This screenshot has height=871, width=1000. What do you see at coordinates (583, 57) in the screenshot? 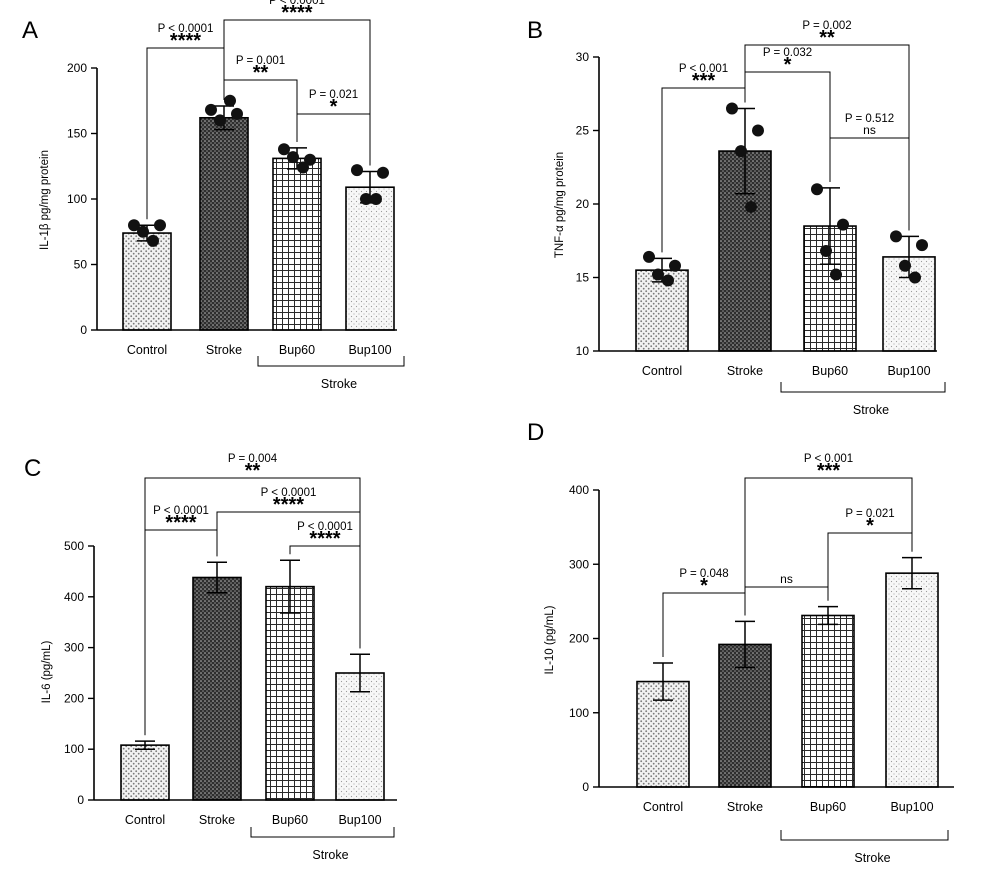
I see `y-tick-label: 30` at bounding box center [583, 57].